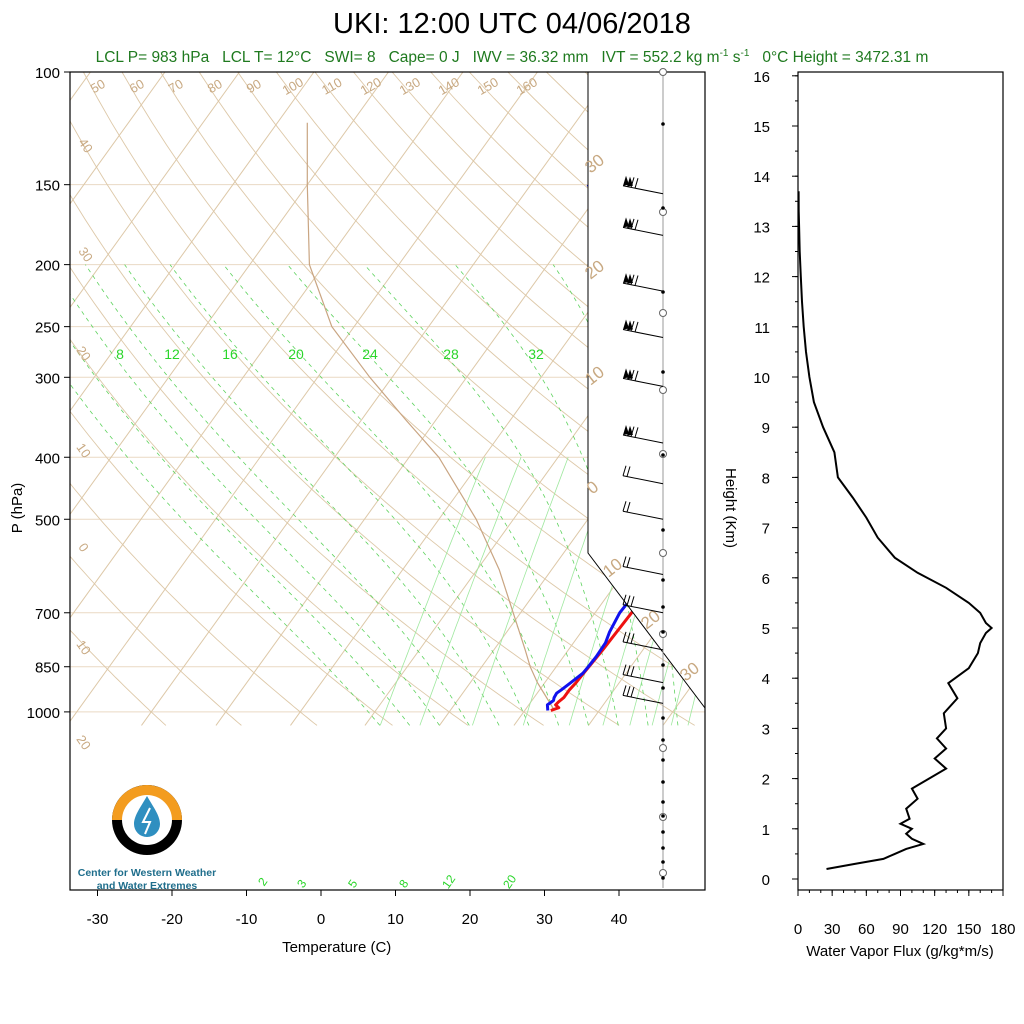 The height and width of the screenshot is (1024, 1024). I want to click on mixing-ratio-label: 16, so click(230, 354).